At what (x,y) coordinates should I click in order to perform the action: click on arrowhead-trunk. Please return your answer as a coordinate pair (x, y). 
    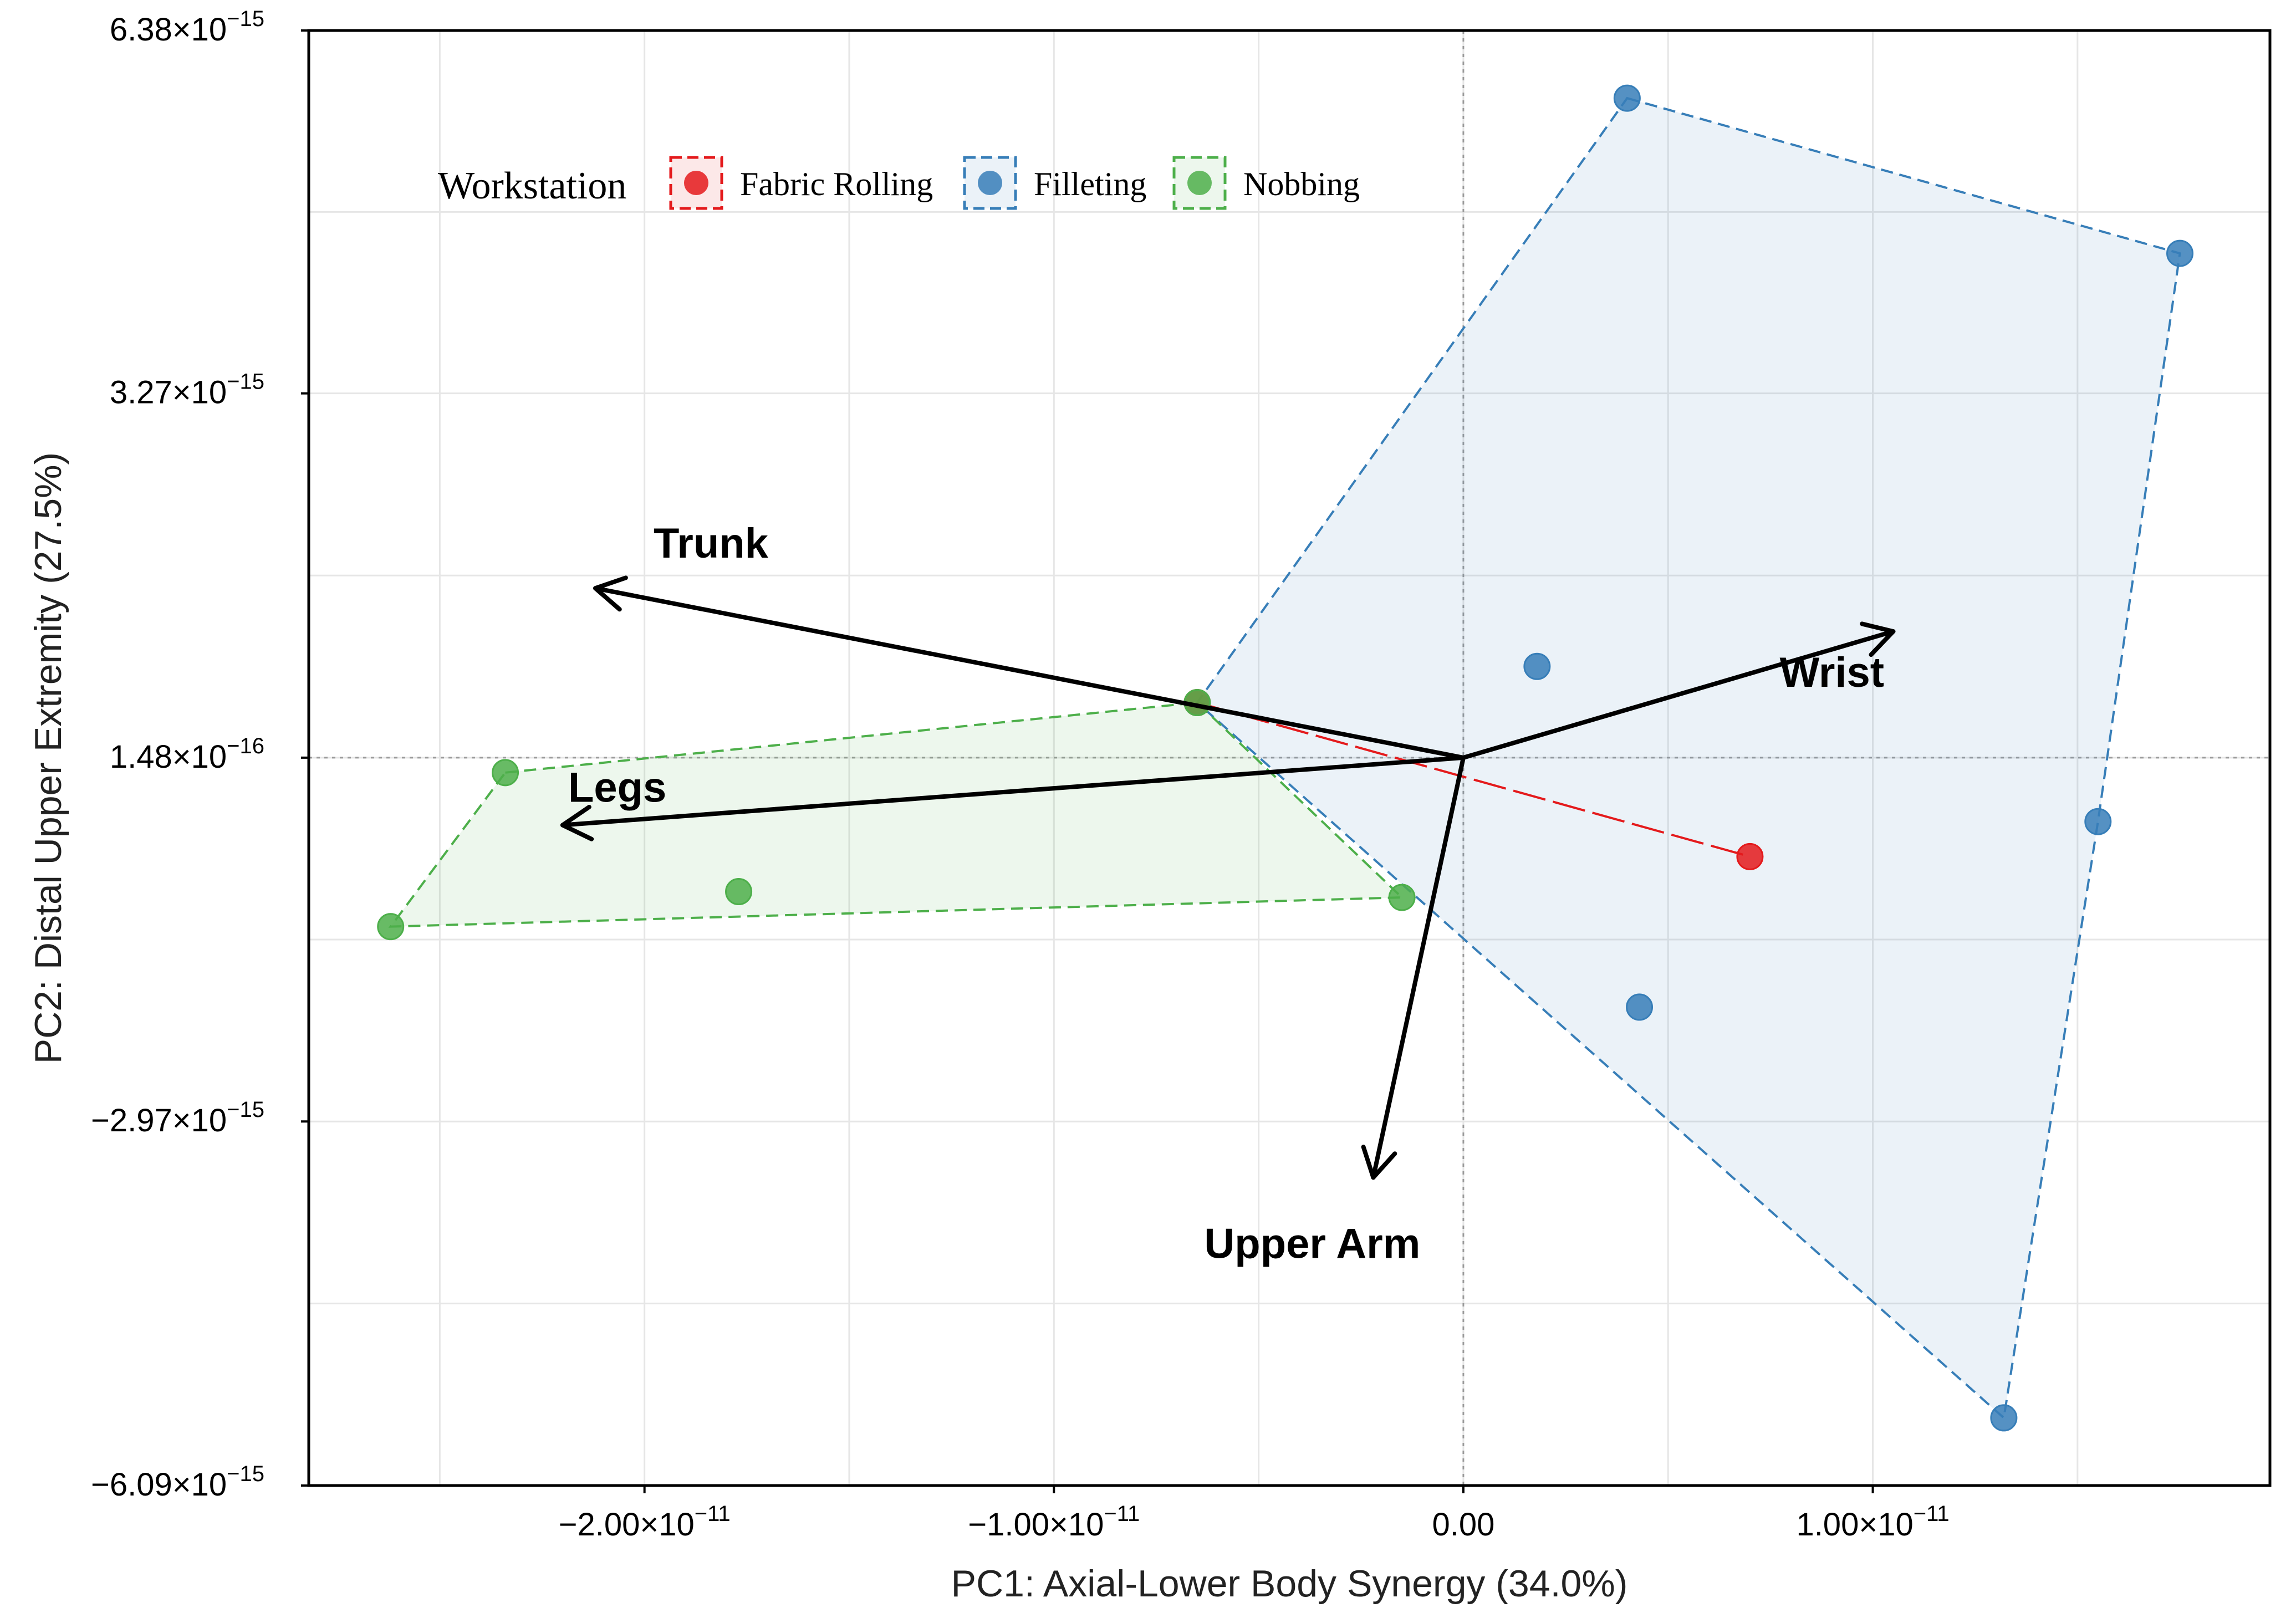
    Looking at the image, I should click on (610, 593).